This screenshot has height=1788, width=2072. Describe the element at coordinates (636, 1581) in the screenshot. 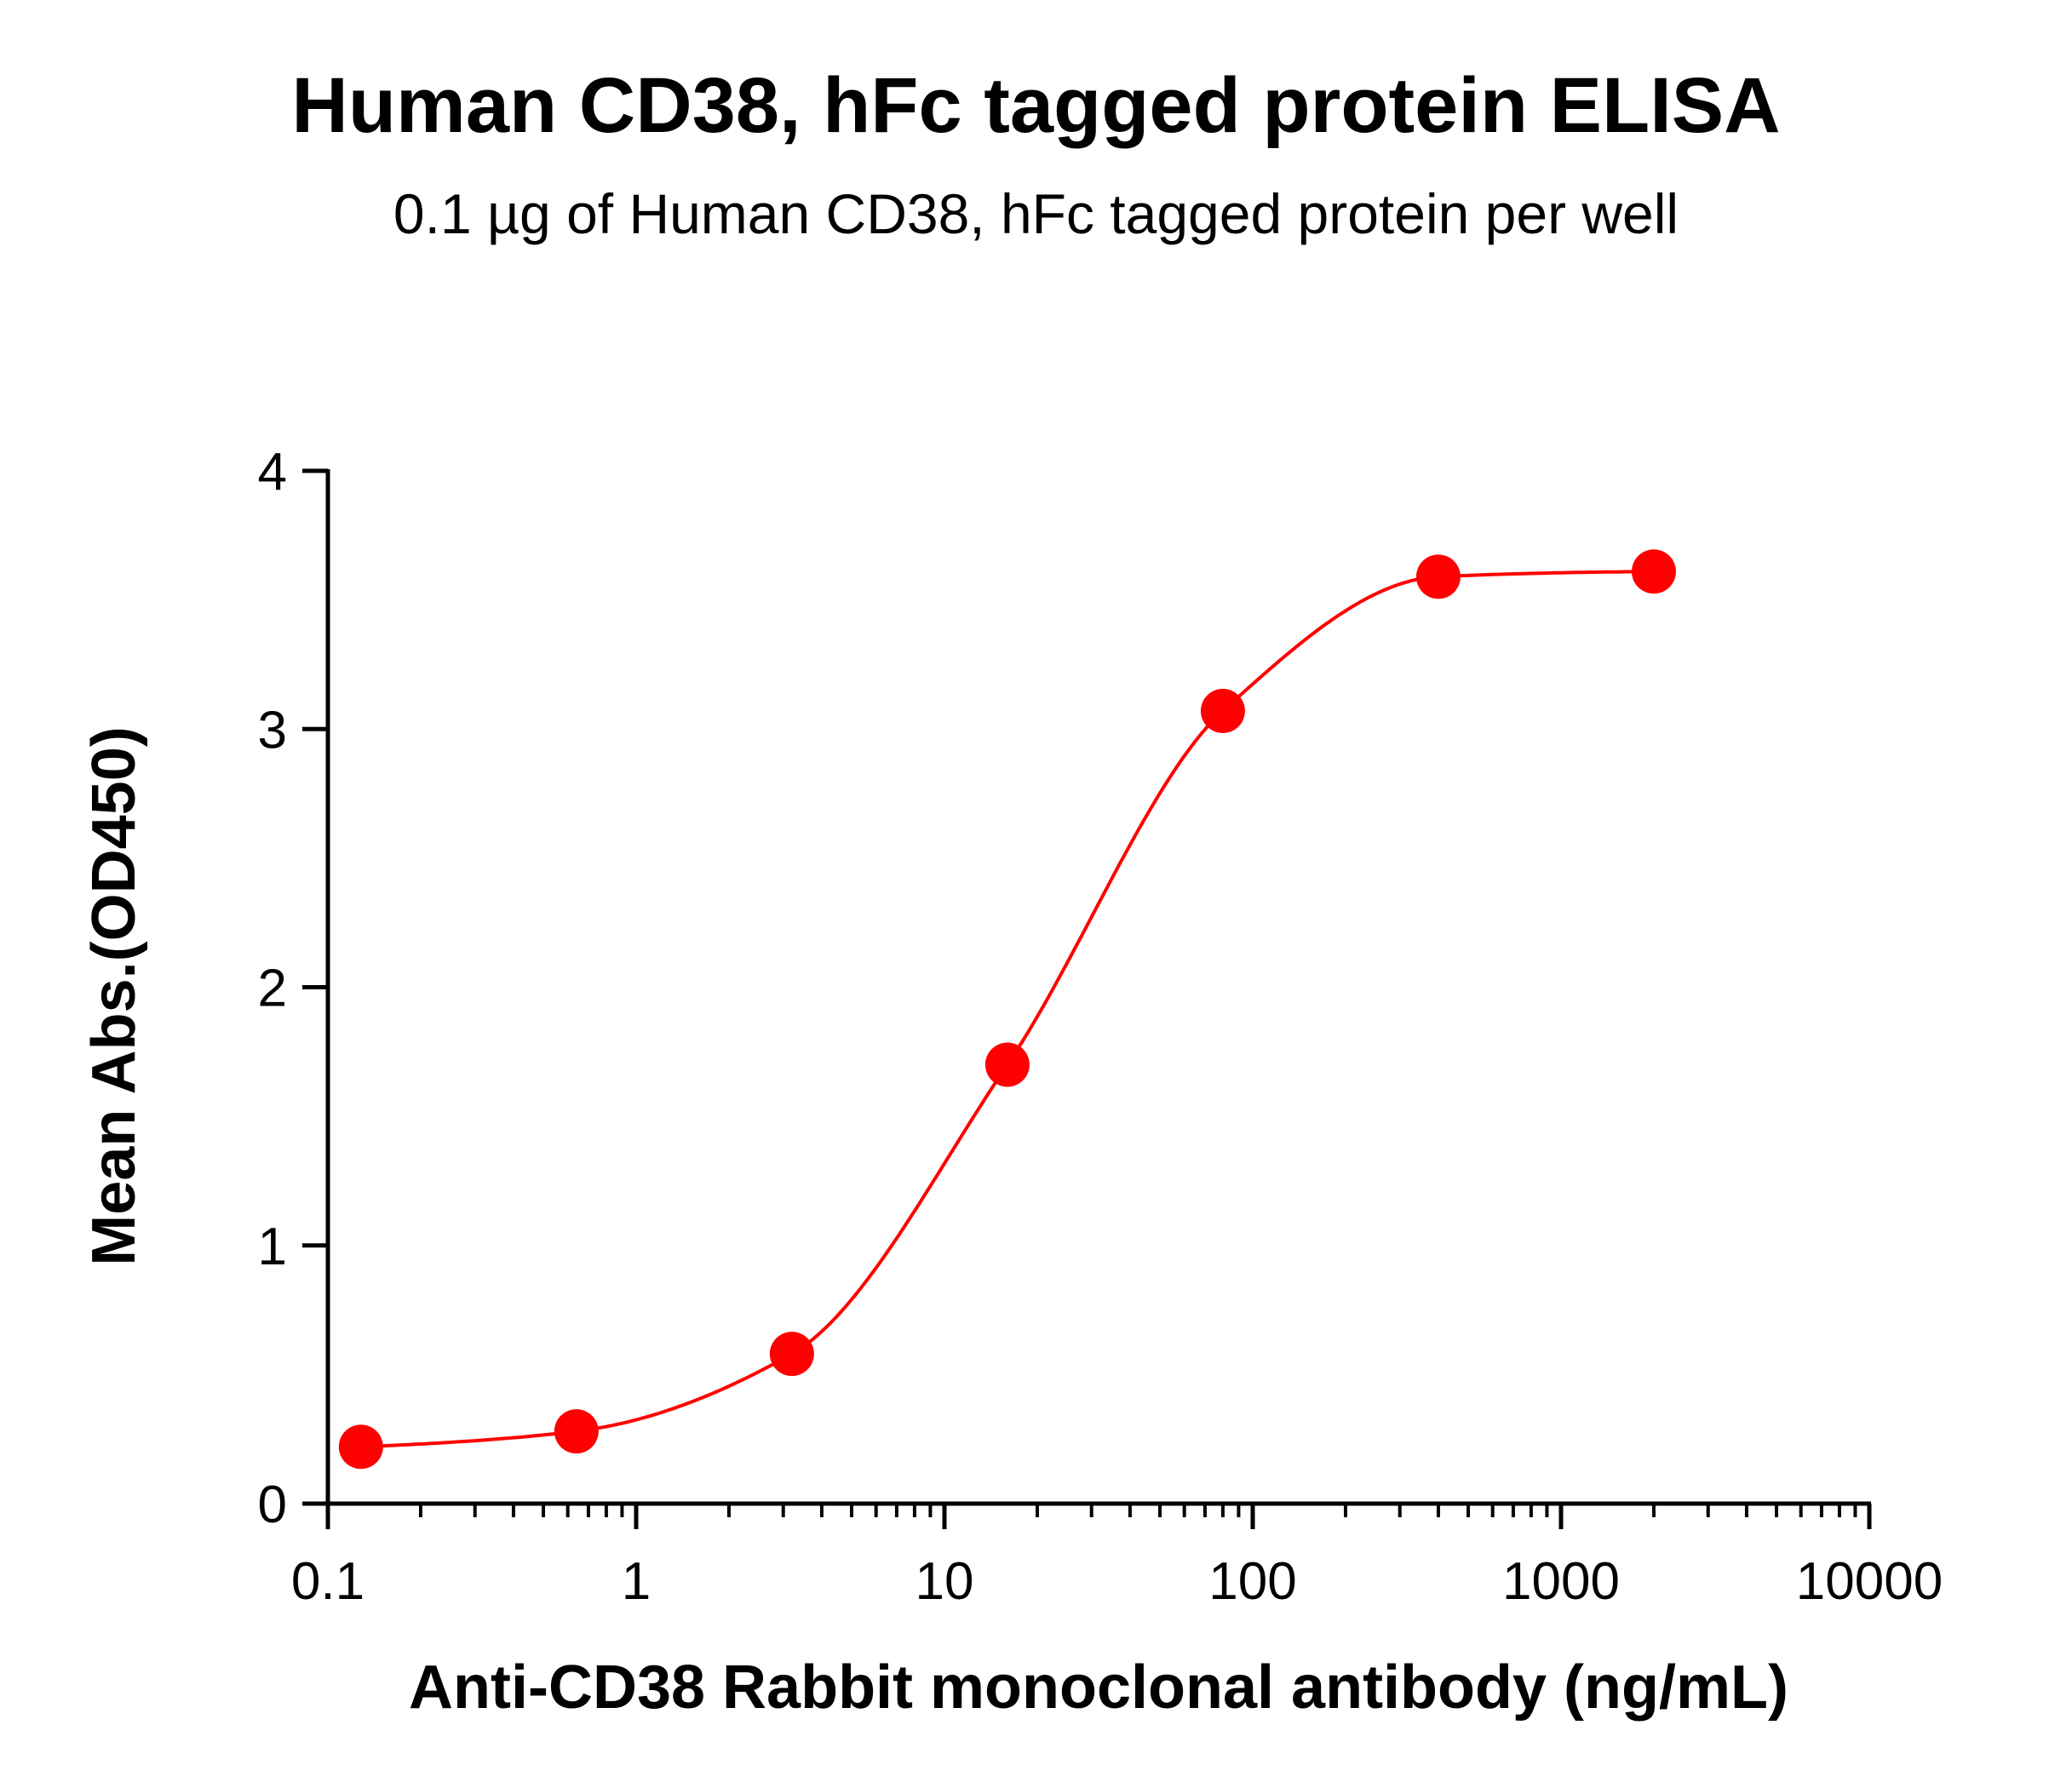

I see `x-tick-label: 1` at that location.